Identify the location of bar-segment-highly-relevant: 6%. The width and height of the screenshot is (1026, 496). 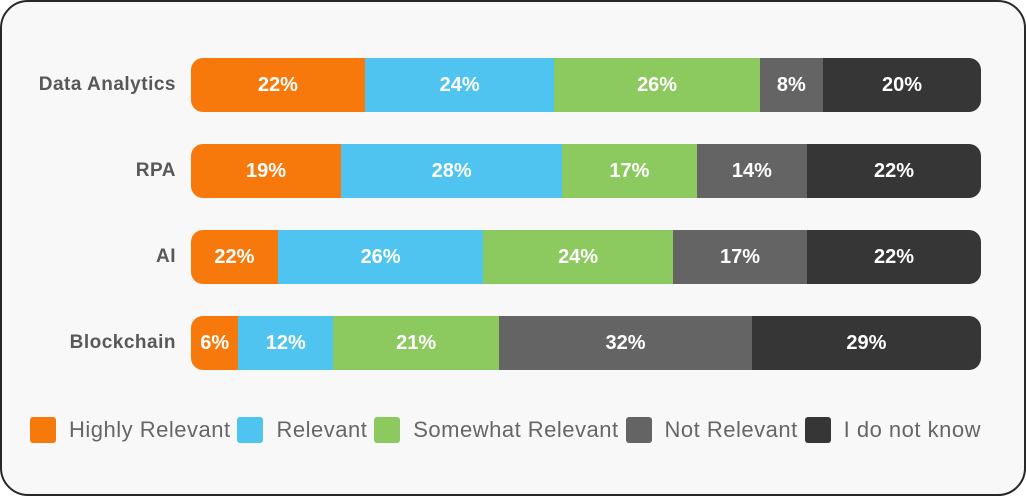
(215, 343).